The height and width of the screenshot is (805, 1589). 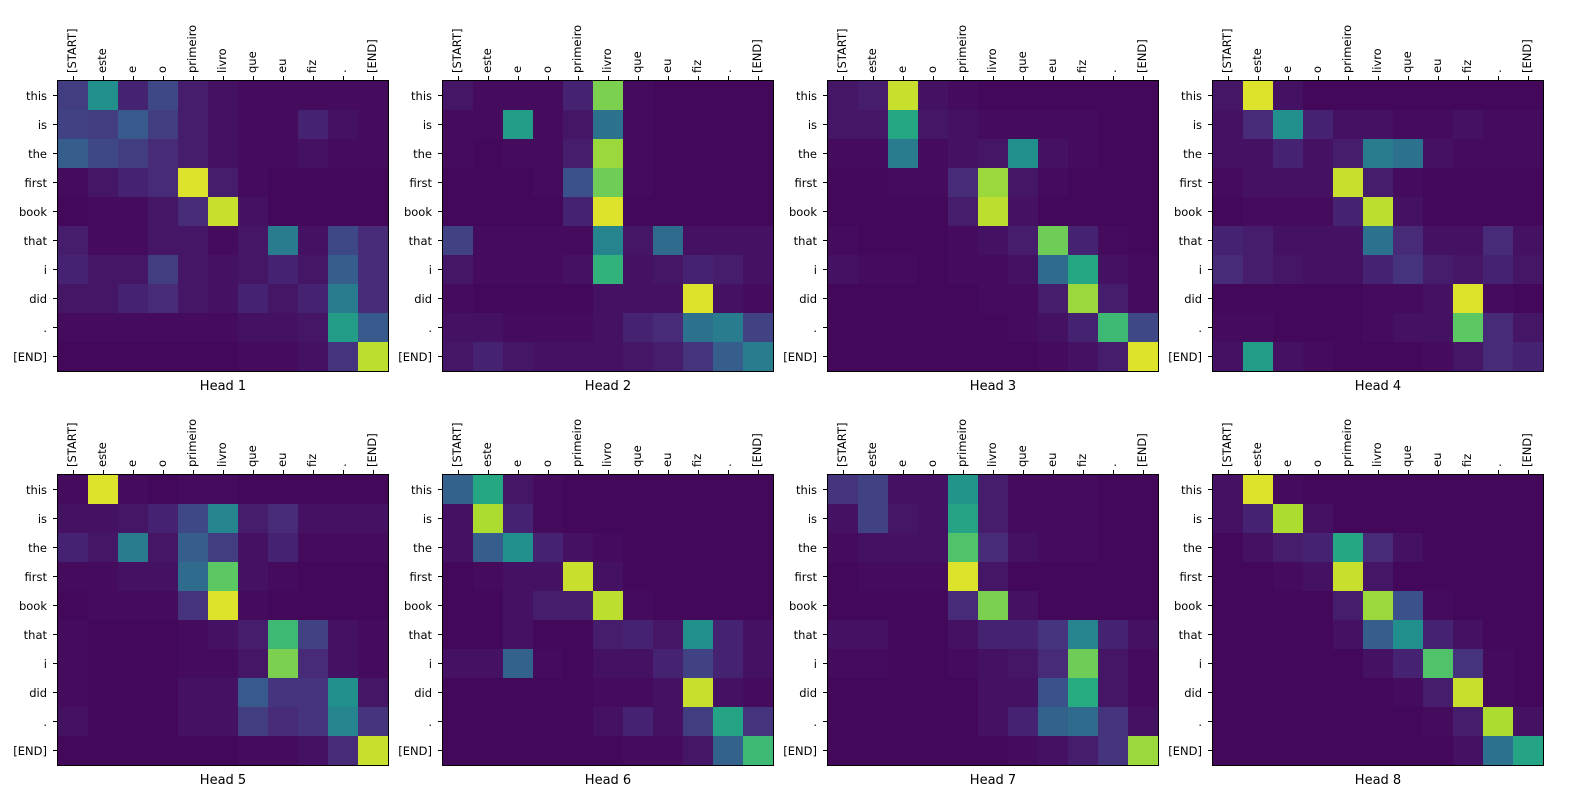 I want to click on x-tick-label: e, so click(x=132, y=69).